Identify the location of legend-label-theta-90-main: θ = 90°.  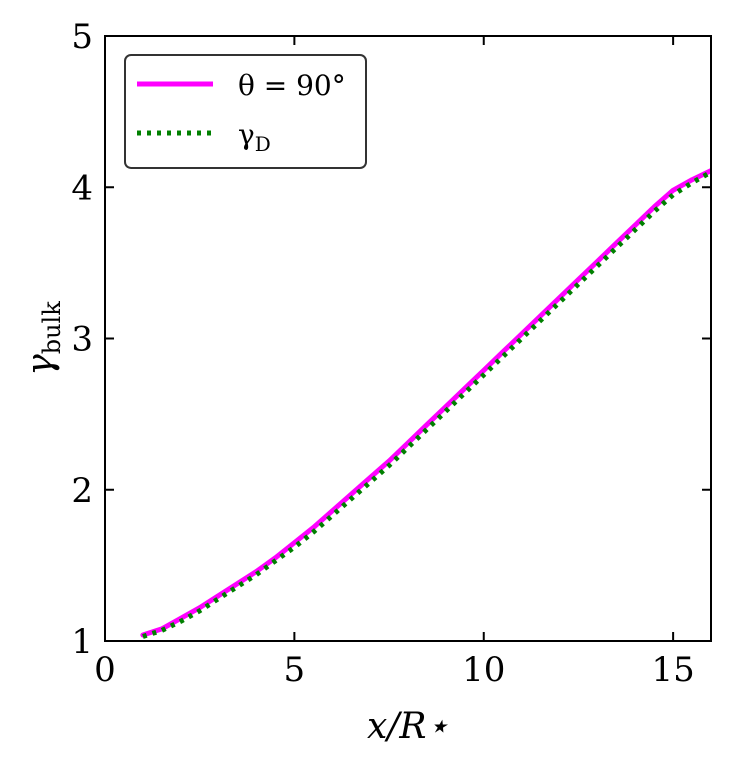
(292, 85).